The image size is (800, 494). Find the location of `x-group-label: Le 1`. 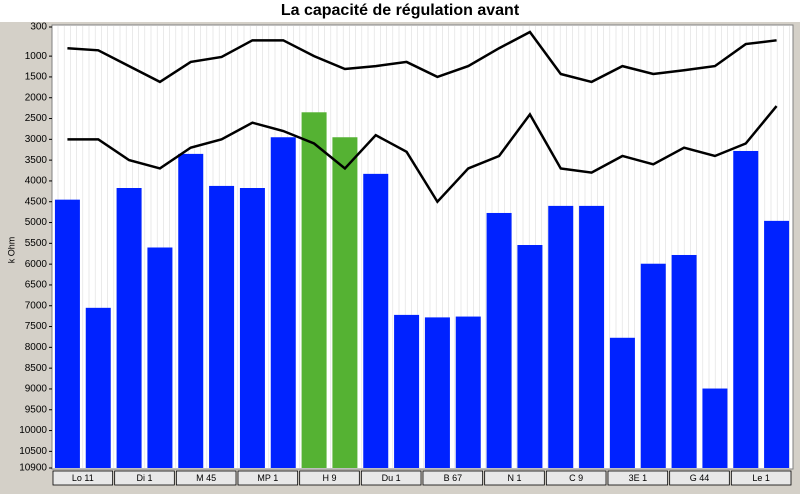

x-group-label: Le 1 is located at coordinates (761, 478).